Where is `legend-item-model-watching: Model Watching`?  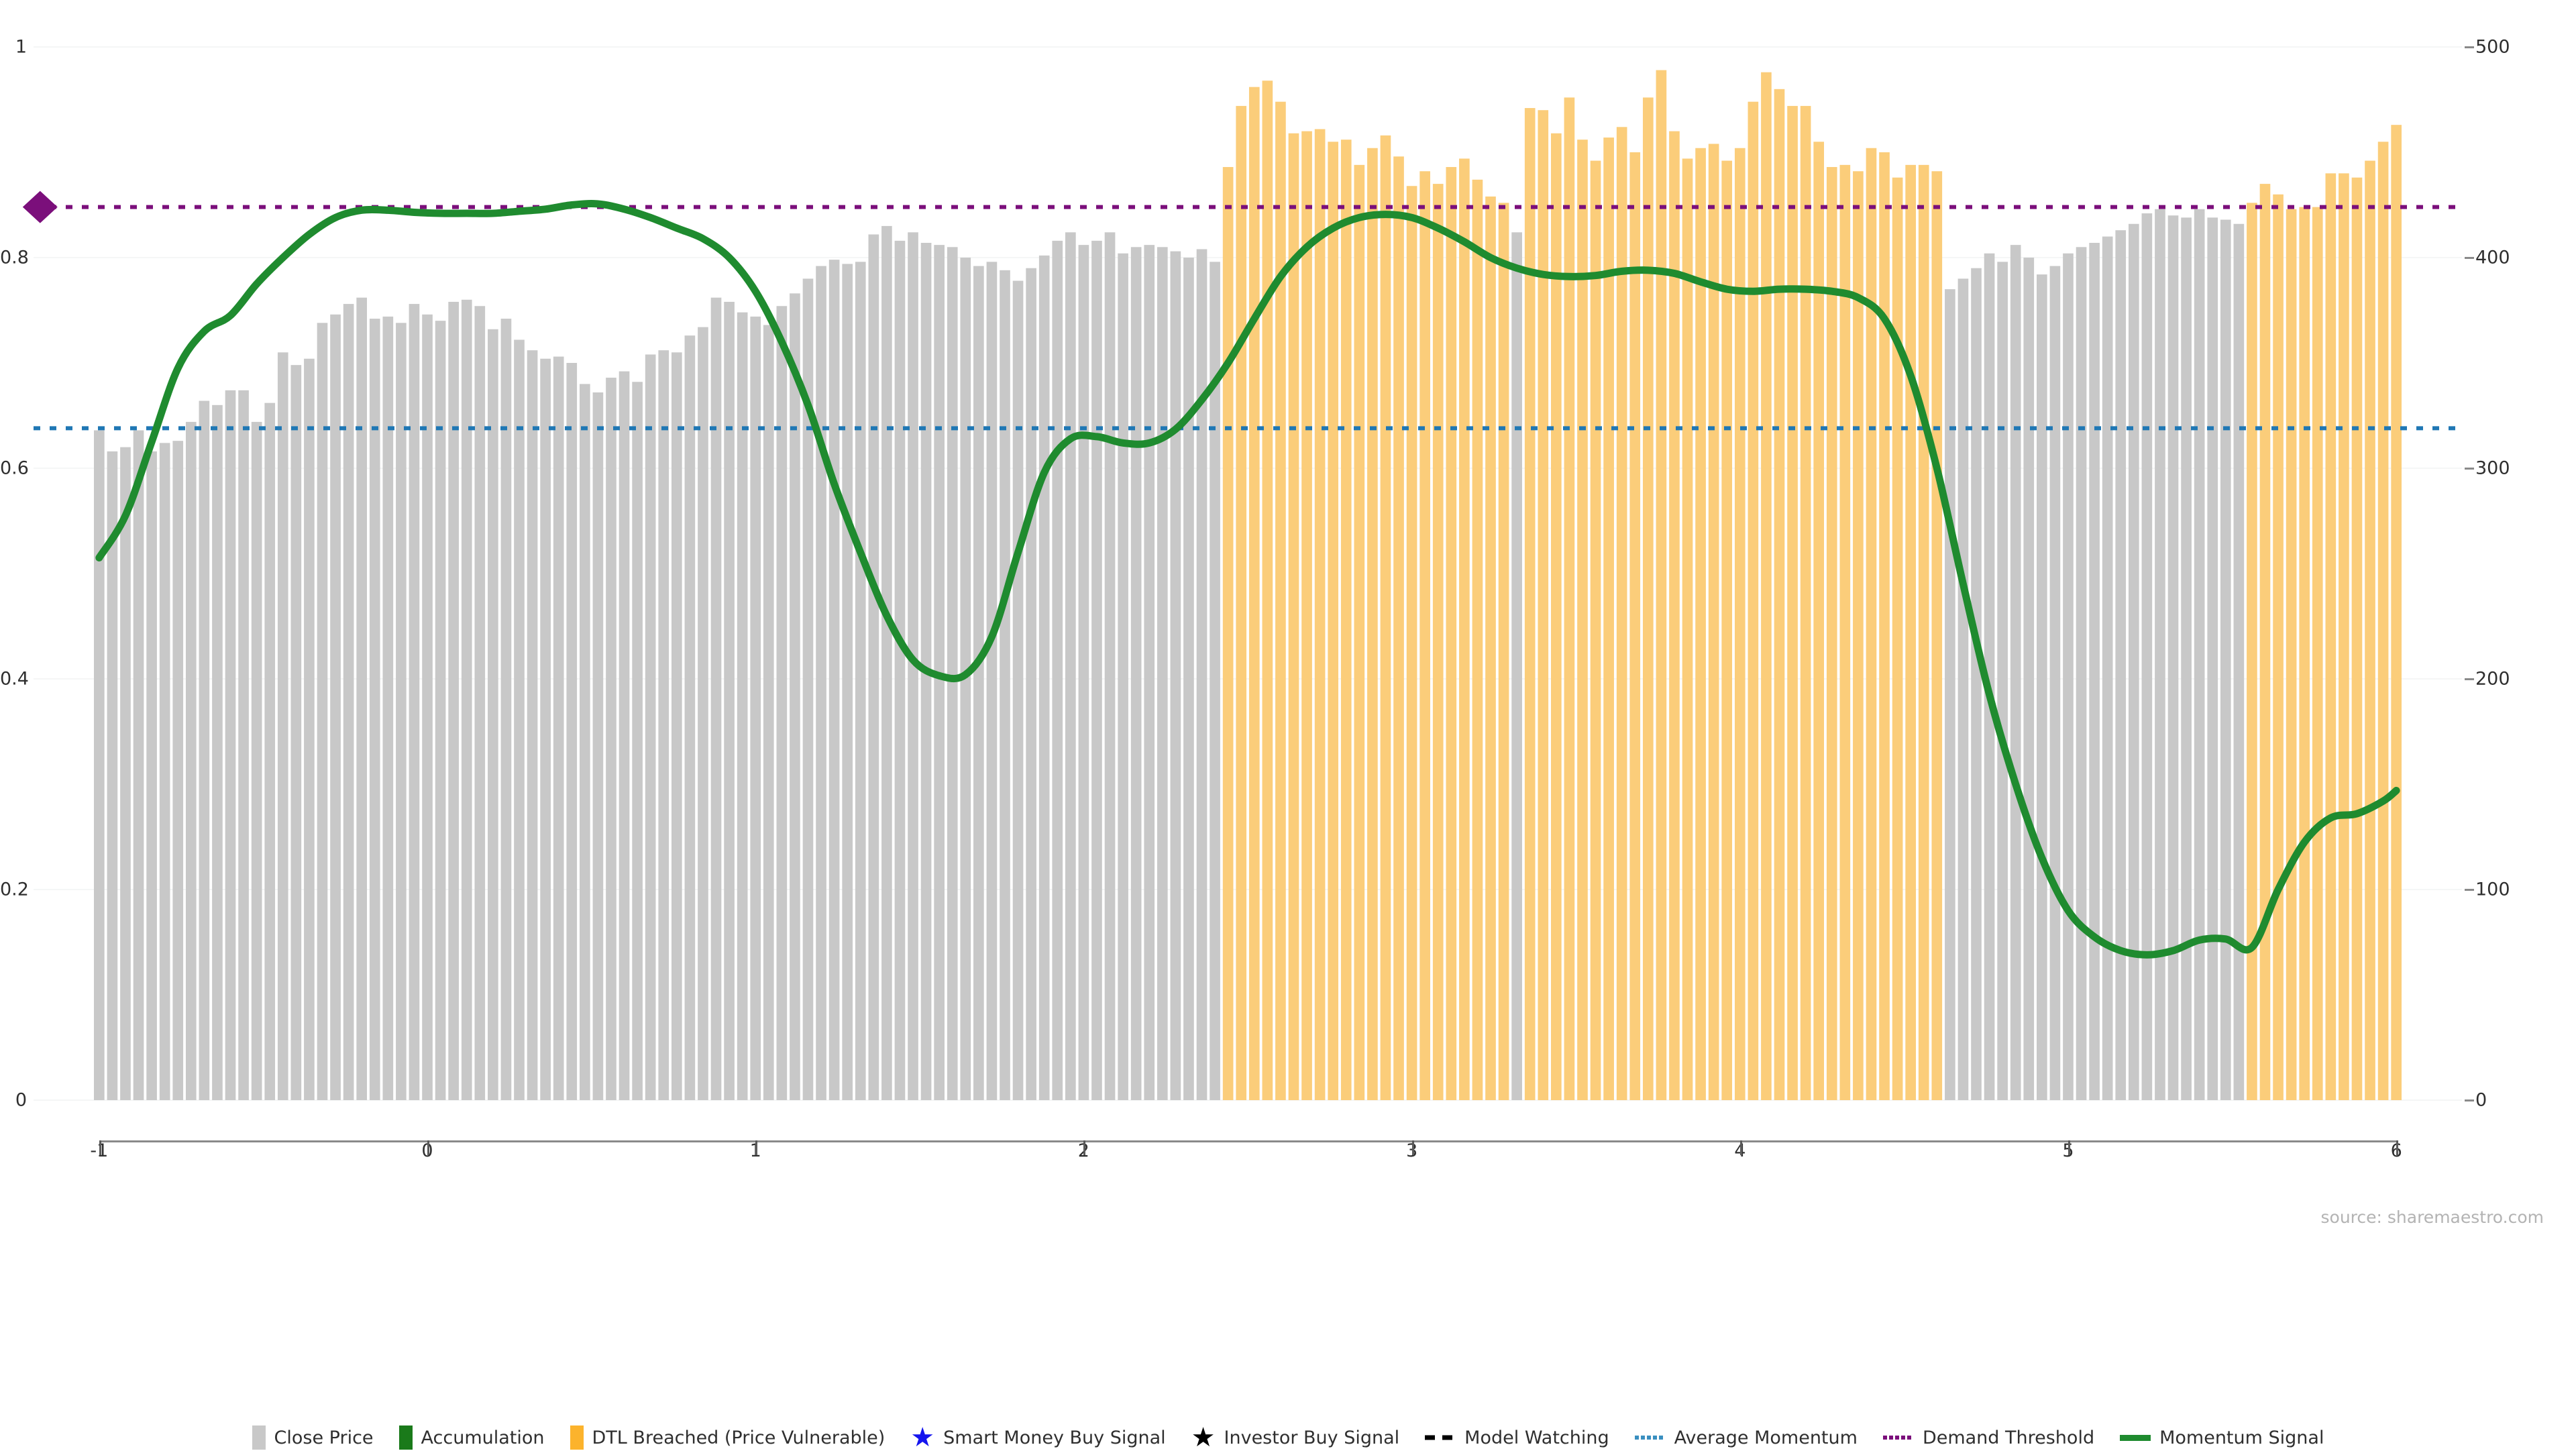
legend-item-model-watching: Model Watching is located at coordinates (1517, 1438).